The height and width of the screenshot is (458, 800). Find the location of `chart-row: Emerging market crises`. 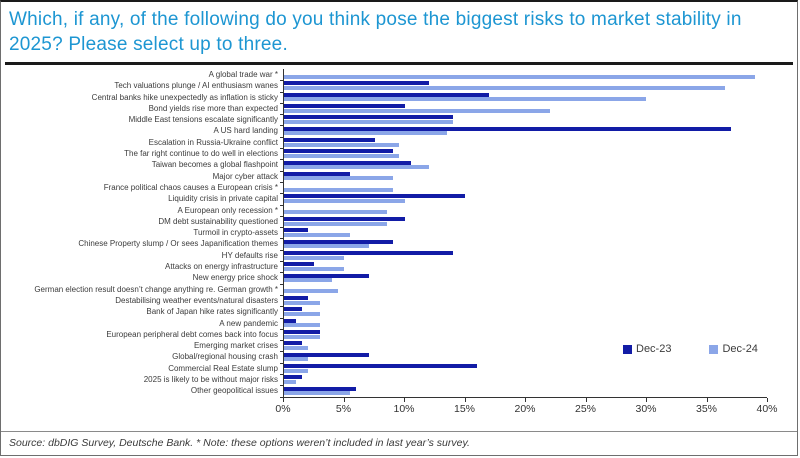

chart-row: Emerging market crises is located at coordinates (399, 346).